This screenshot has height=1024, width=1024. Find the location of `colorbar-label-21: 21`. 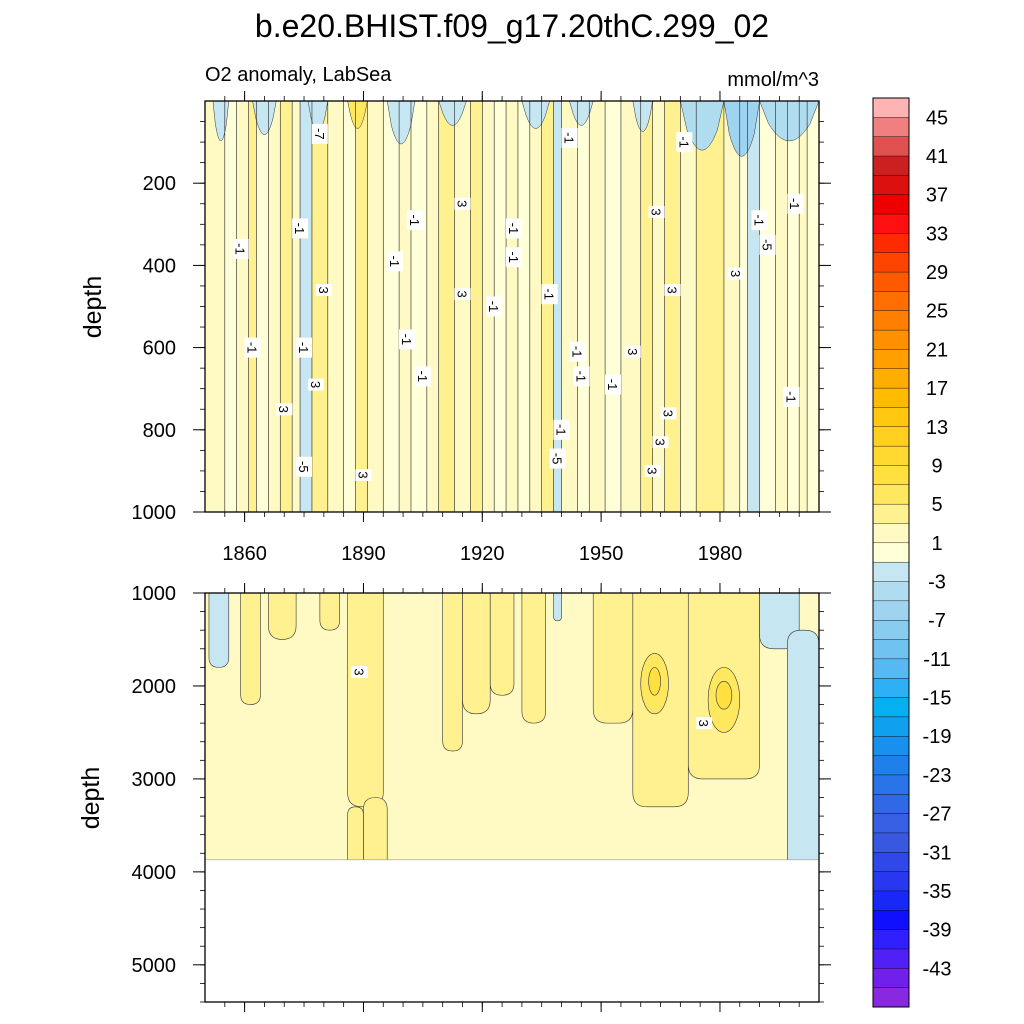

colorbar-label-21: 21 is located at coordinates (937, 350).